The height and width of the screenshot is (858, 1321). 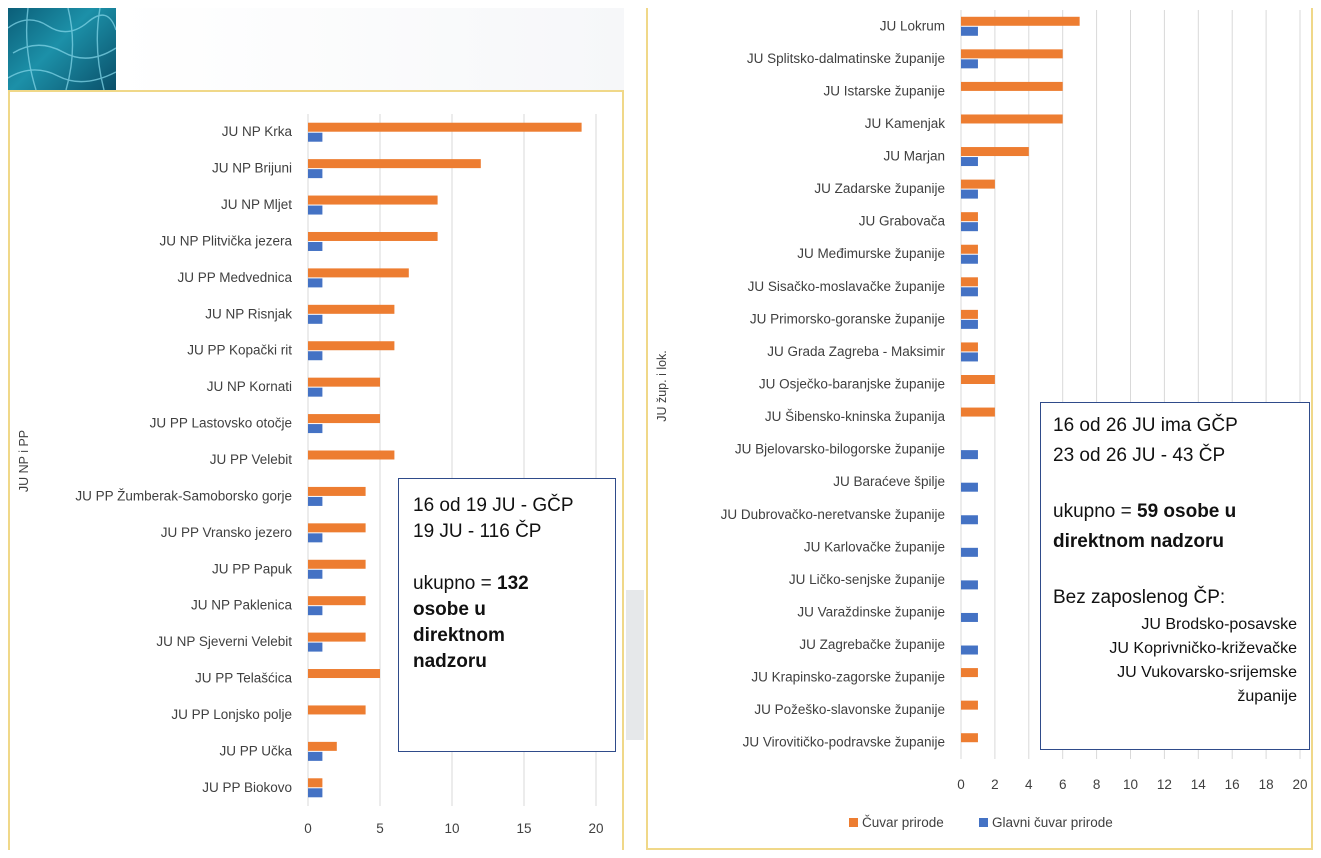 What do you see at coordinates (872, 644) in the screenshot?
I see `category-label: JU Zagrebačke županije` at bounding box center [872, 644].